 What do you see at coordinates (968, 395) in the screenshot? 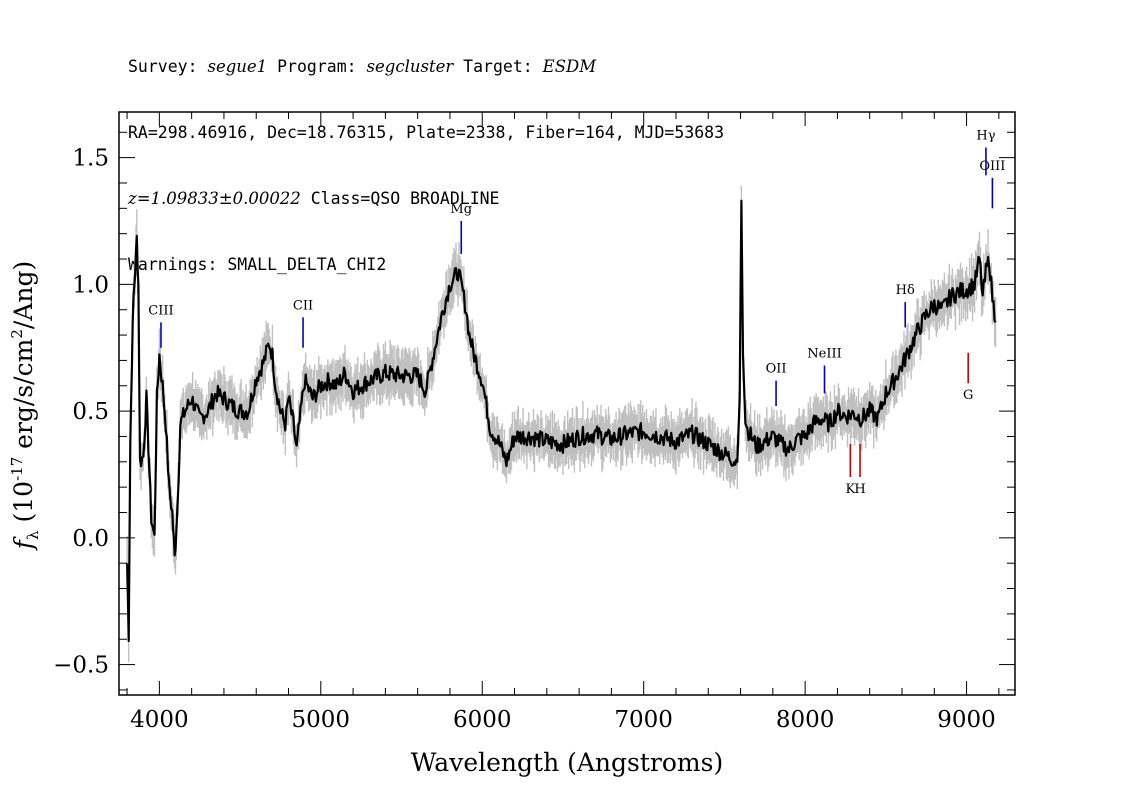
I see `line-marker-label: G` at bounding box center [968, 395].